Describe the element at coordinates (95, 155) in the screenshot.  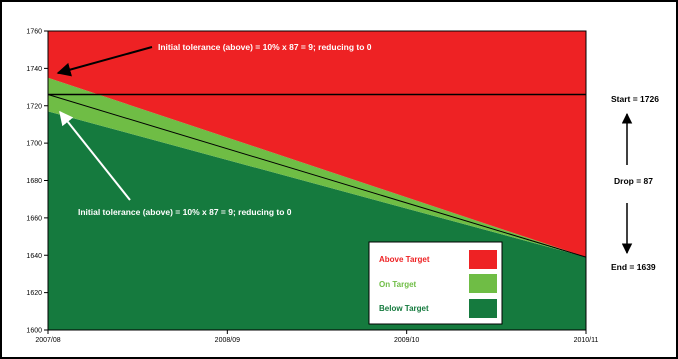
I see `lower-annotation-arrow` at that location.